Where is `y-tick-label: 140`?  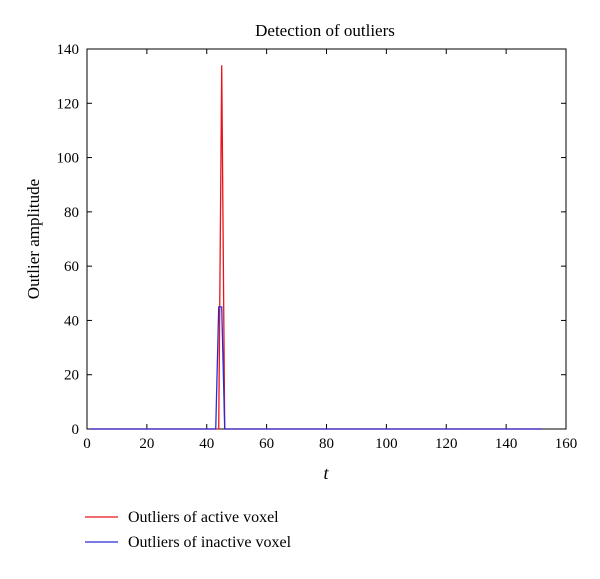 y-tick-label: 140 is located at coordinates (68, 50).